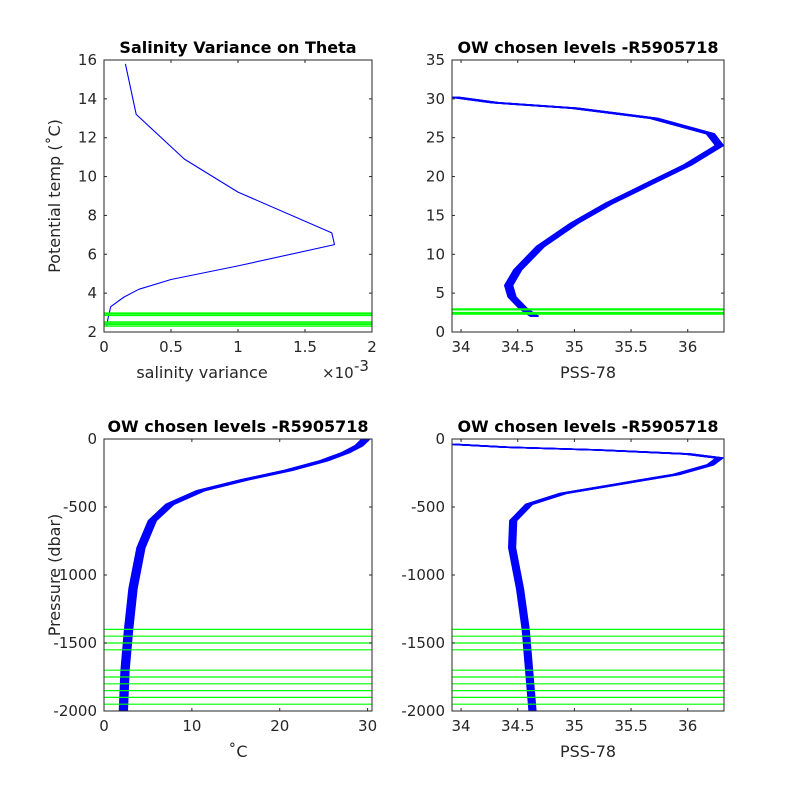 The height and width of the screenshot is (800, 800). What do you see at coordinates (338, 373) in the screenshot?
I see `x-exponent-label: ×10` at bounding box center [338, 373].